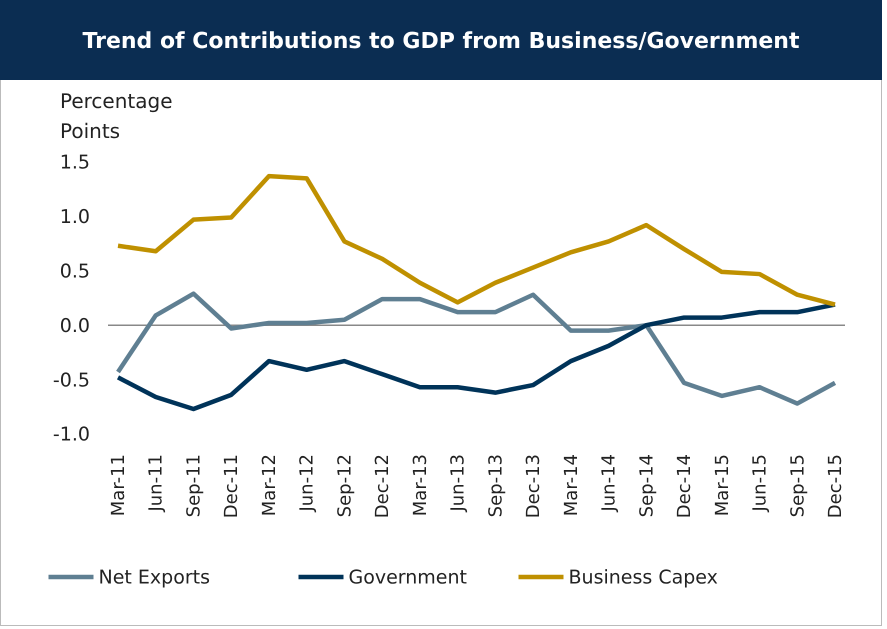 The image size is (887, 629). I want to click on x-tick-label: Dec-11, so click(231, 486).